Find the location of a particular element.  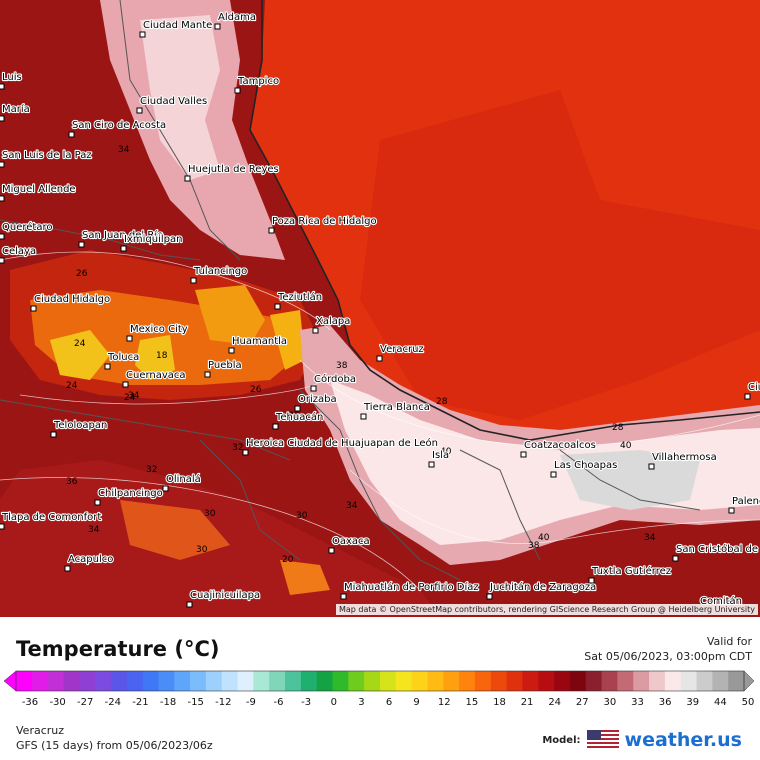

city-marker: Puebla is located at coordinates (223, 368).